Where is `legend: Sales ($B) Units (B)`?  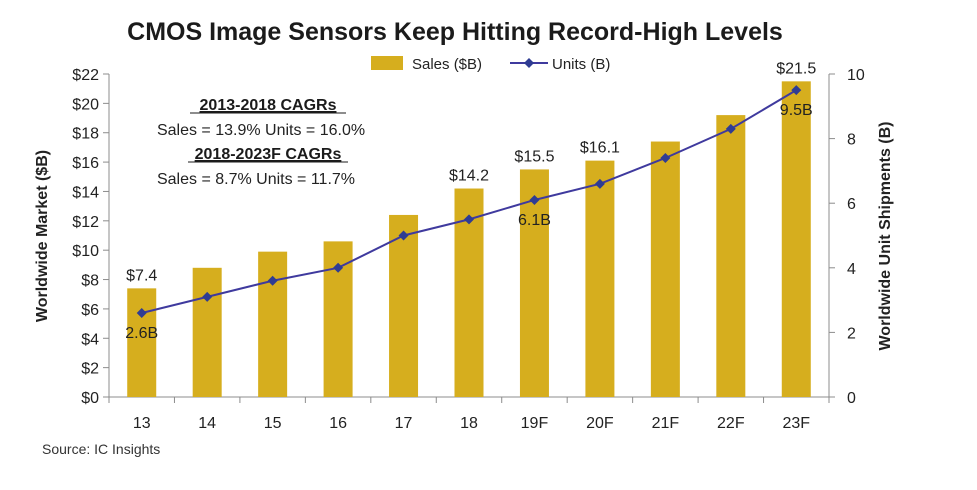 legend: Sales ($B) Units (B) is located at coordinates (490, 64).